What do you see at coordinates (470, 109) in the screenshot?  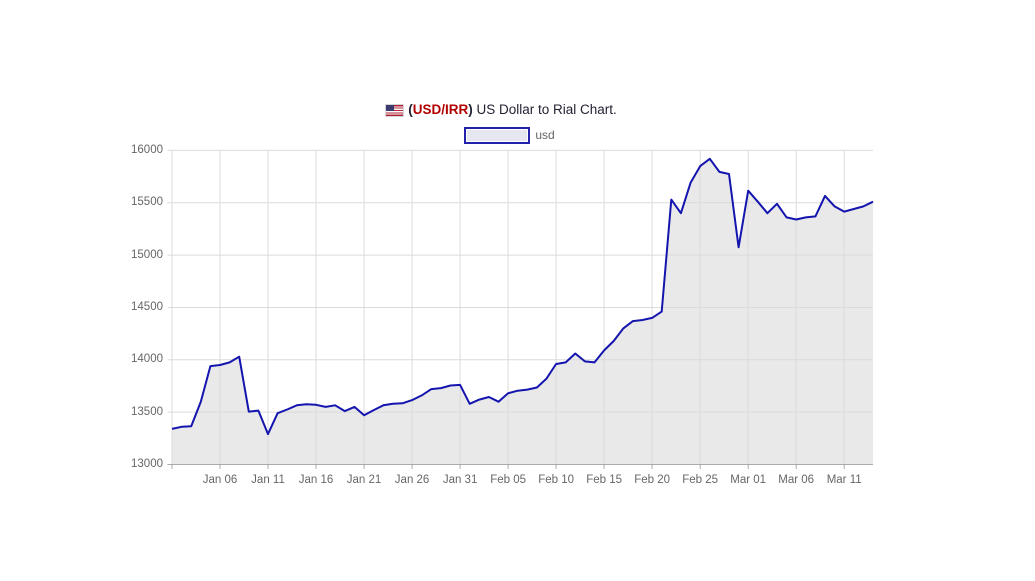 I see `title-paren-close: )` at bounding box center [470, 109].